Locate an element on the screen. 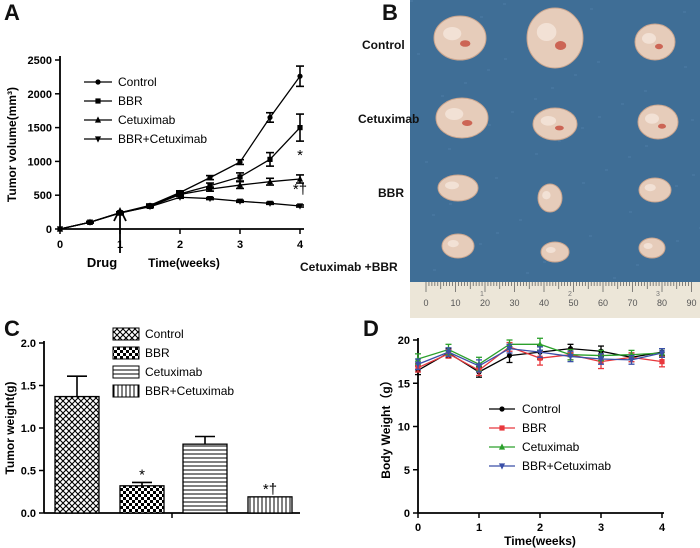  y-tick-label: 15 is located at coordinates (404, 384).